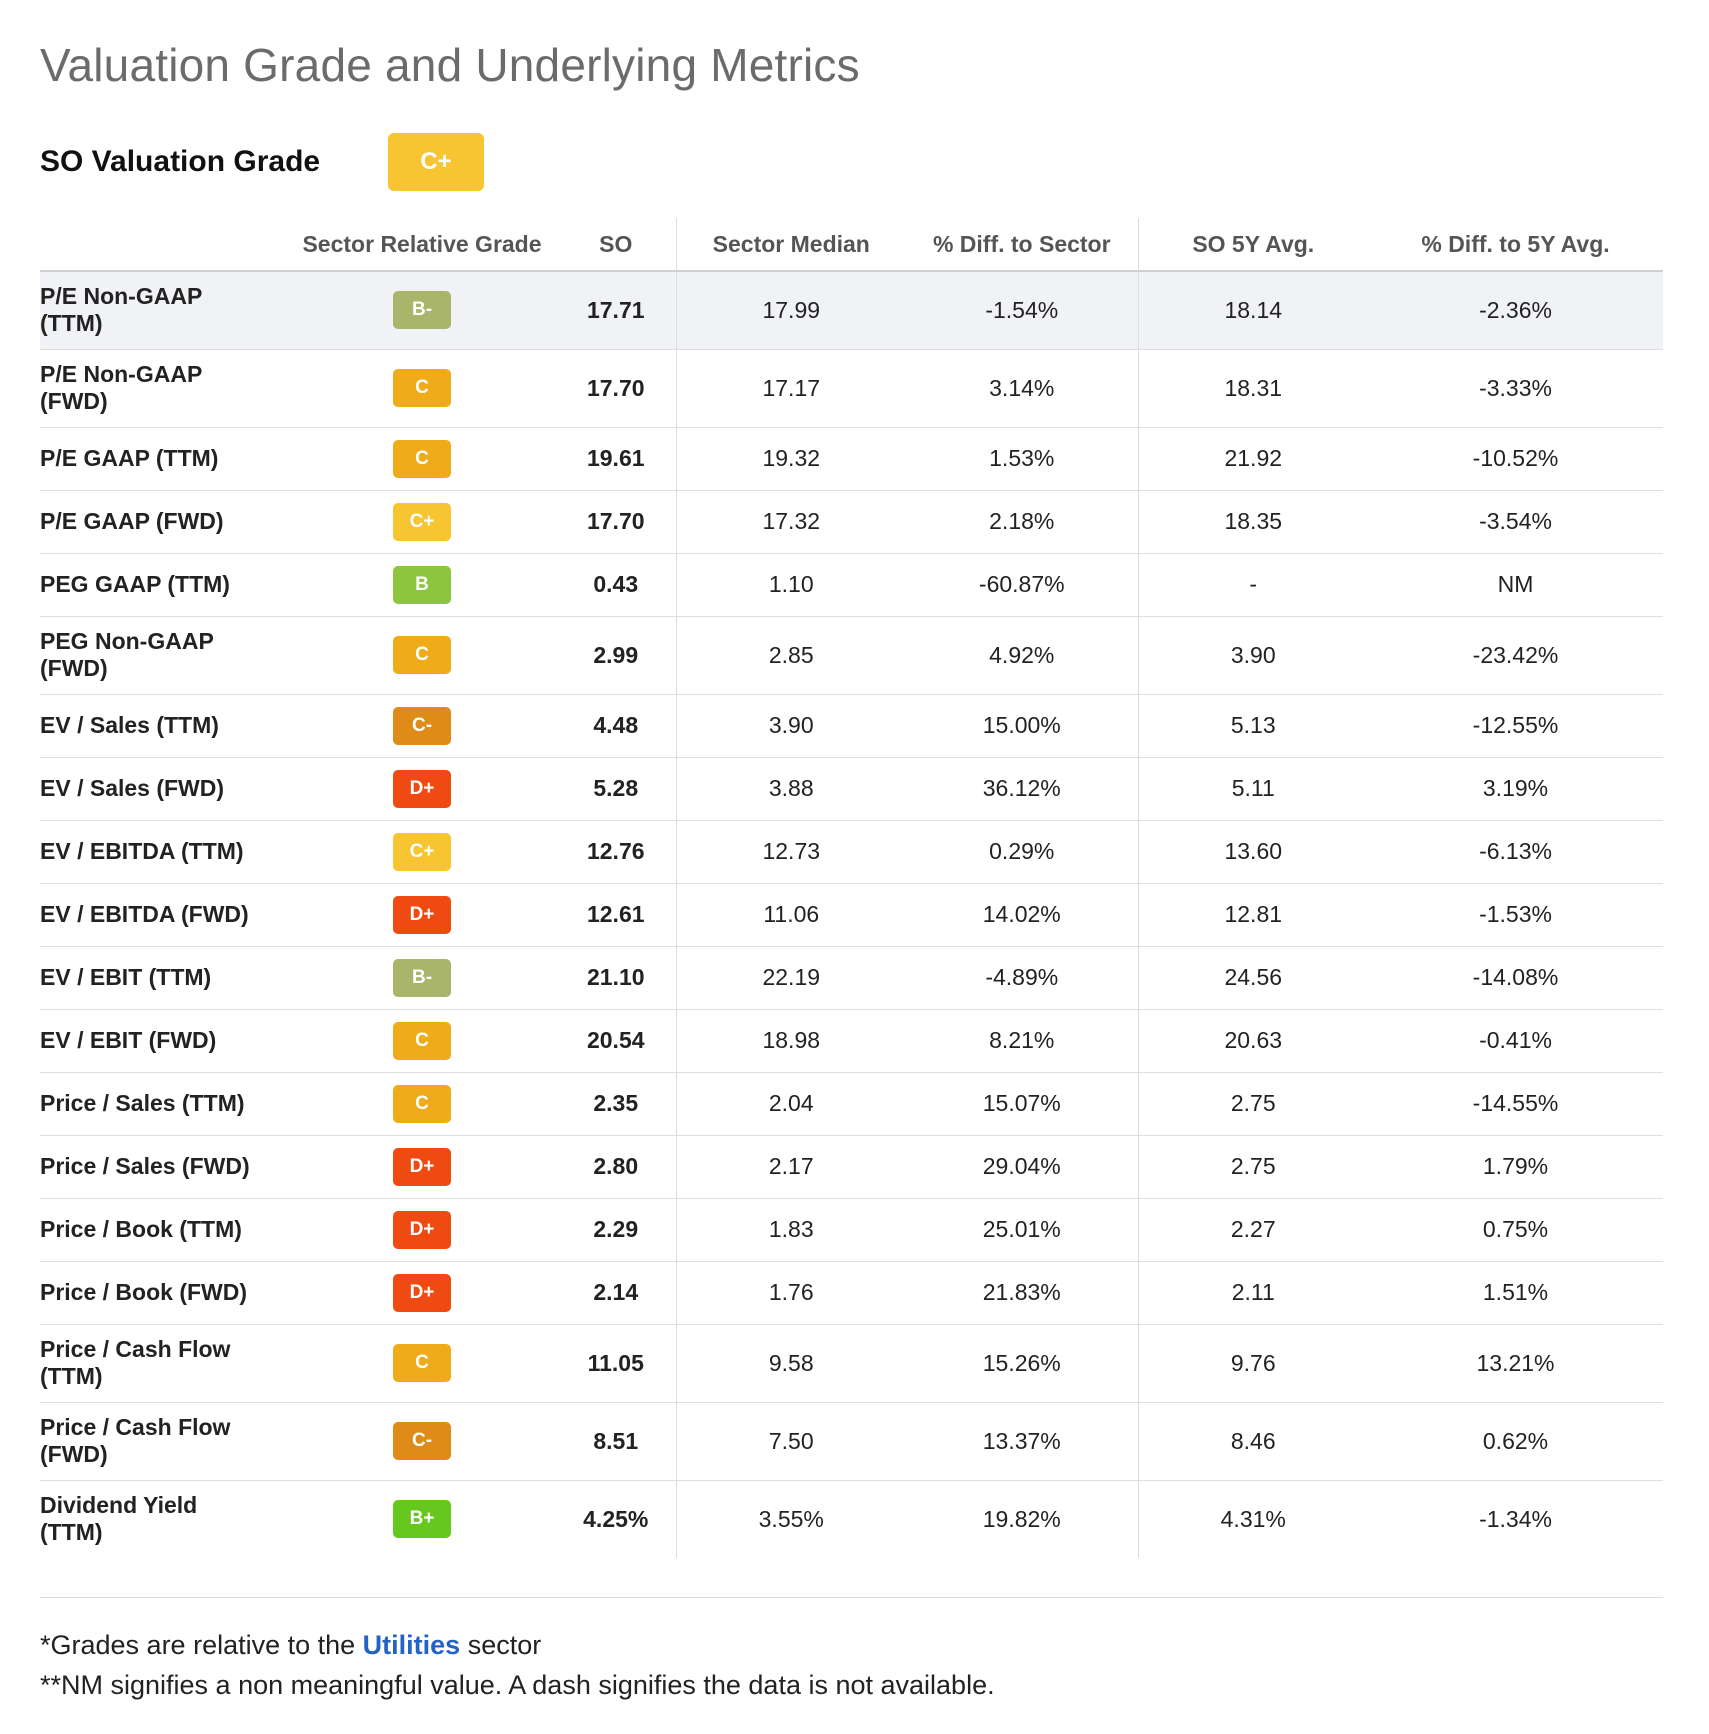 The height and width of the screenshot is (1734, 1709). I want to click on metric-name: P/E Non-GAAP (FWD), so click(164, 388).